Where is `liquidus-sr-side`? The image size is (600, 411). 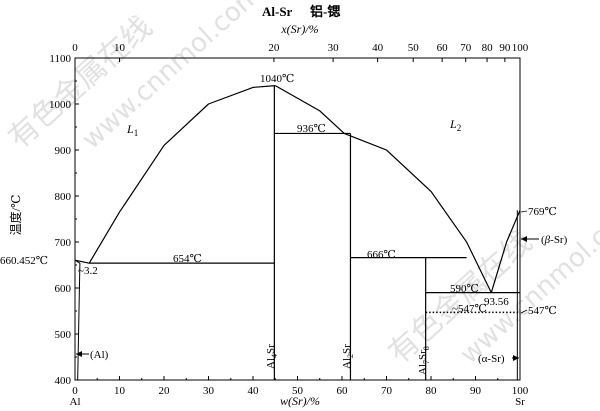
liquidus-sr-side is located at coordinates (505, 251).